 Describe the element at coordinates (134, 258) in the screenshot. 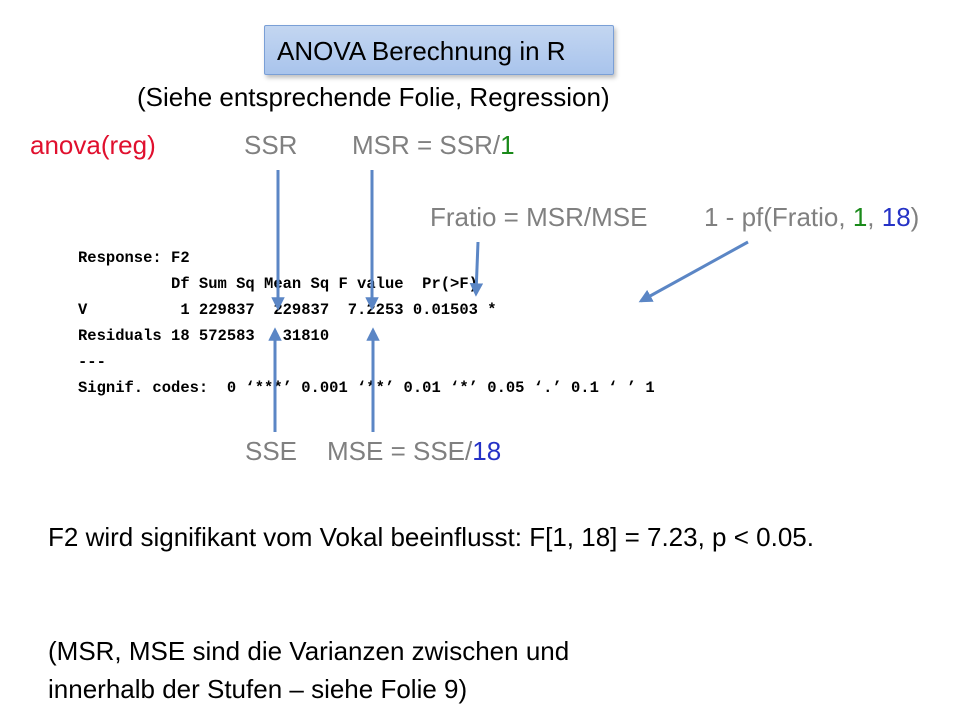

I see `r-output-line: Response: F2` at that location.